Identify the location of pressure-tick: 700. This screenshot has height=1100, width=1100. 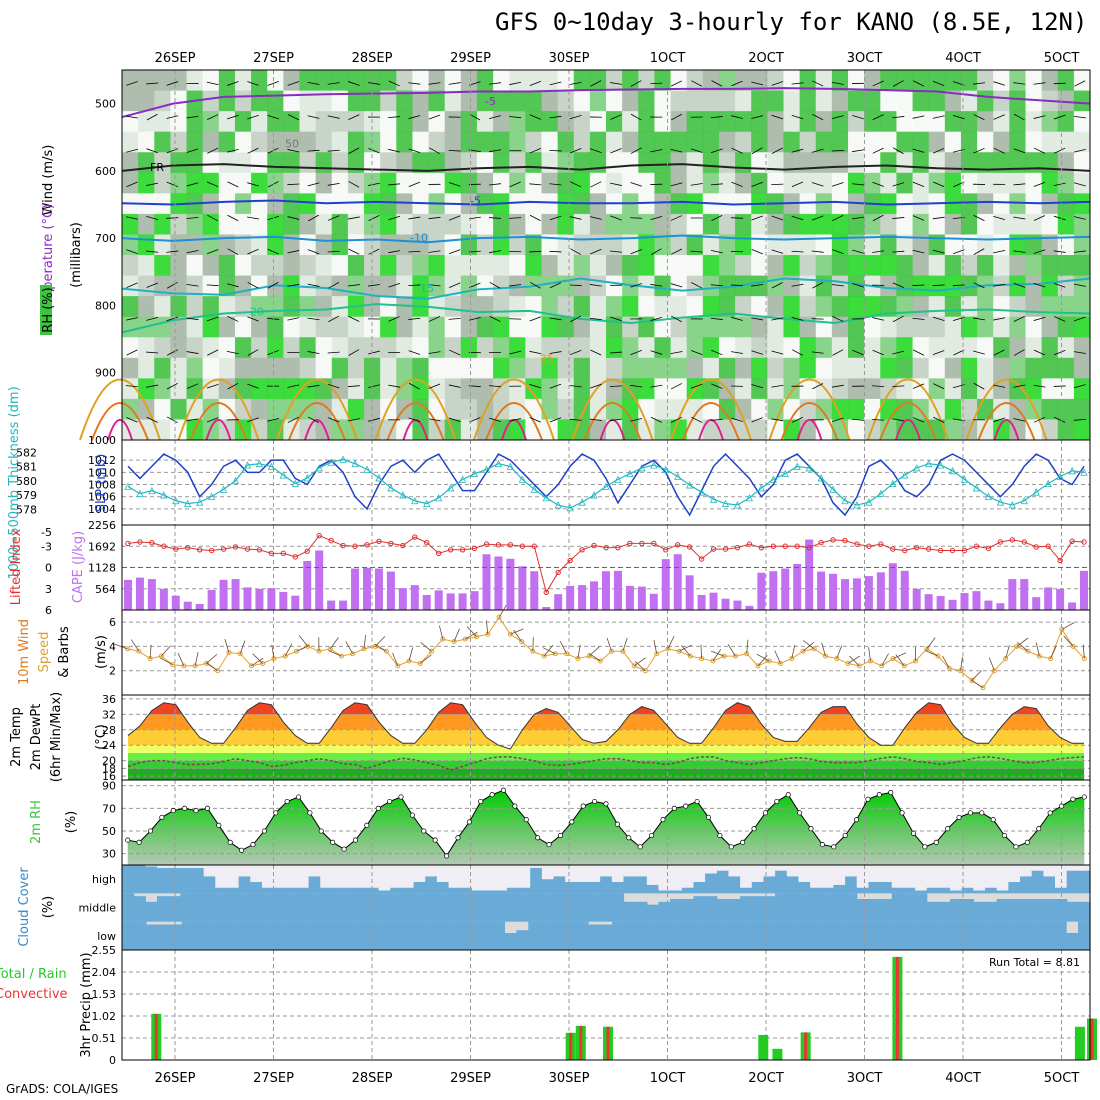
(105, 238).